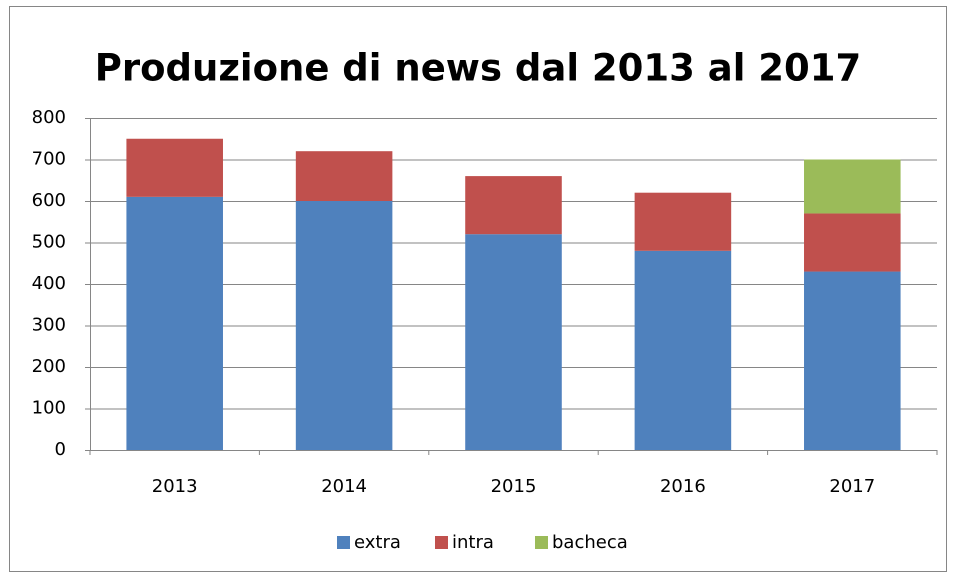  What do you see at coordinates (344, 486) in the screenshot?
I see `x-tick-label: 2014` at bounding box center [344, 486].